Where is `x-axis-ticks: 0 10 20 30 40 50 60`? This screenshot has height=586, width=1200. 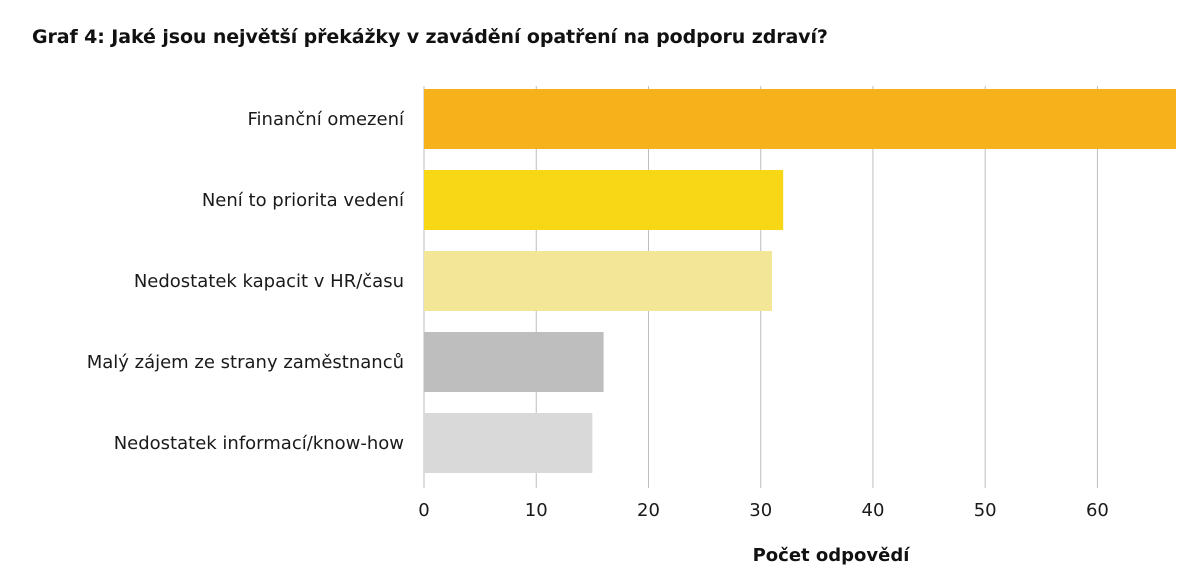
x-axis-ticks: 0 10 20 30 40 50 60 is located at coordinates (763, 510).